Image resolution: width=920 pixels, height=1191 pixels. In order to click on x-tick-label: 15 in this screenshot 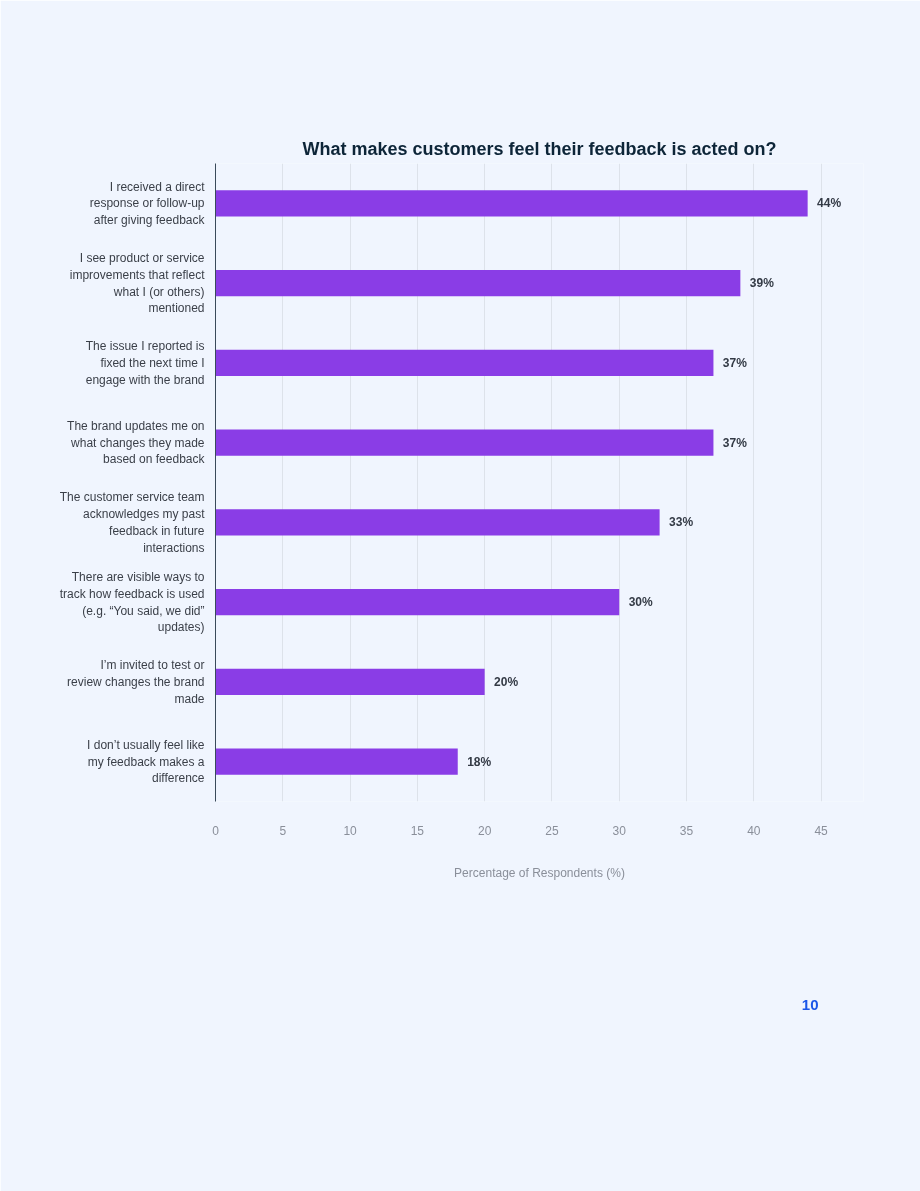, I will do `click(417, 830)`.